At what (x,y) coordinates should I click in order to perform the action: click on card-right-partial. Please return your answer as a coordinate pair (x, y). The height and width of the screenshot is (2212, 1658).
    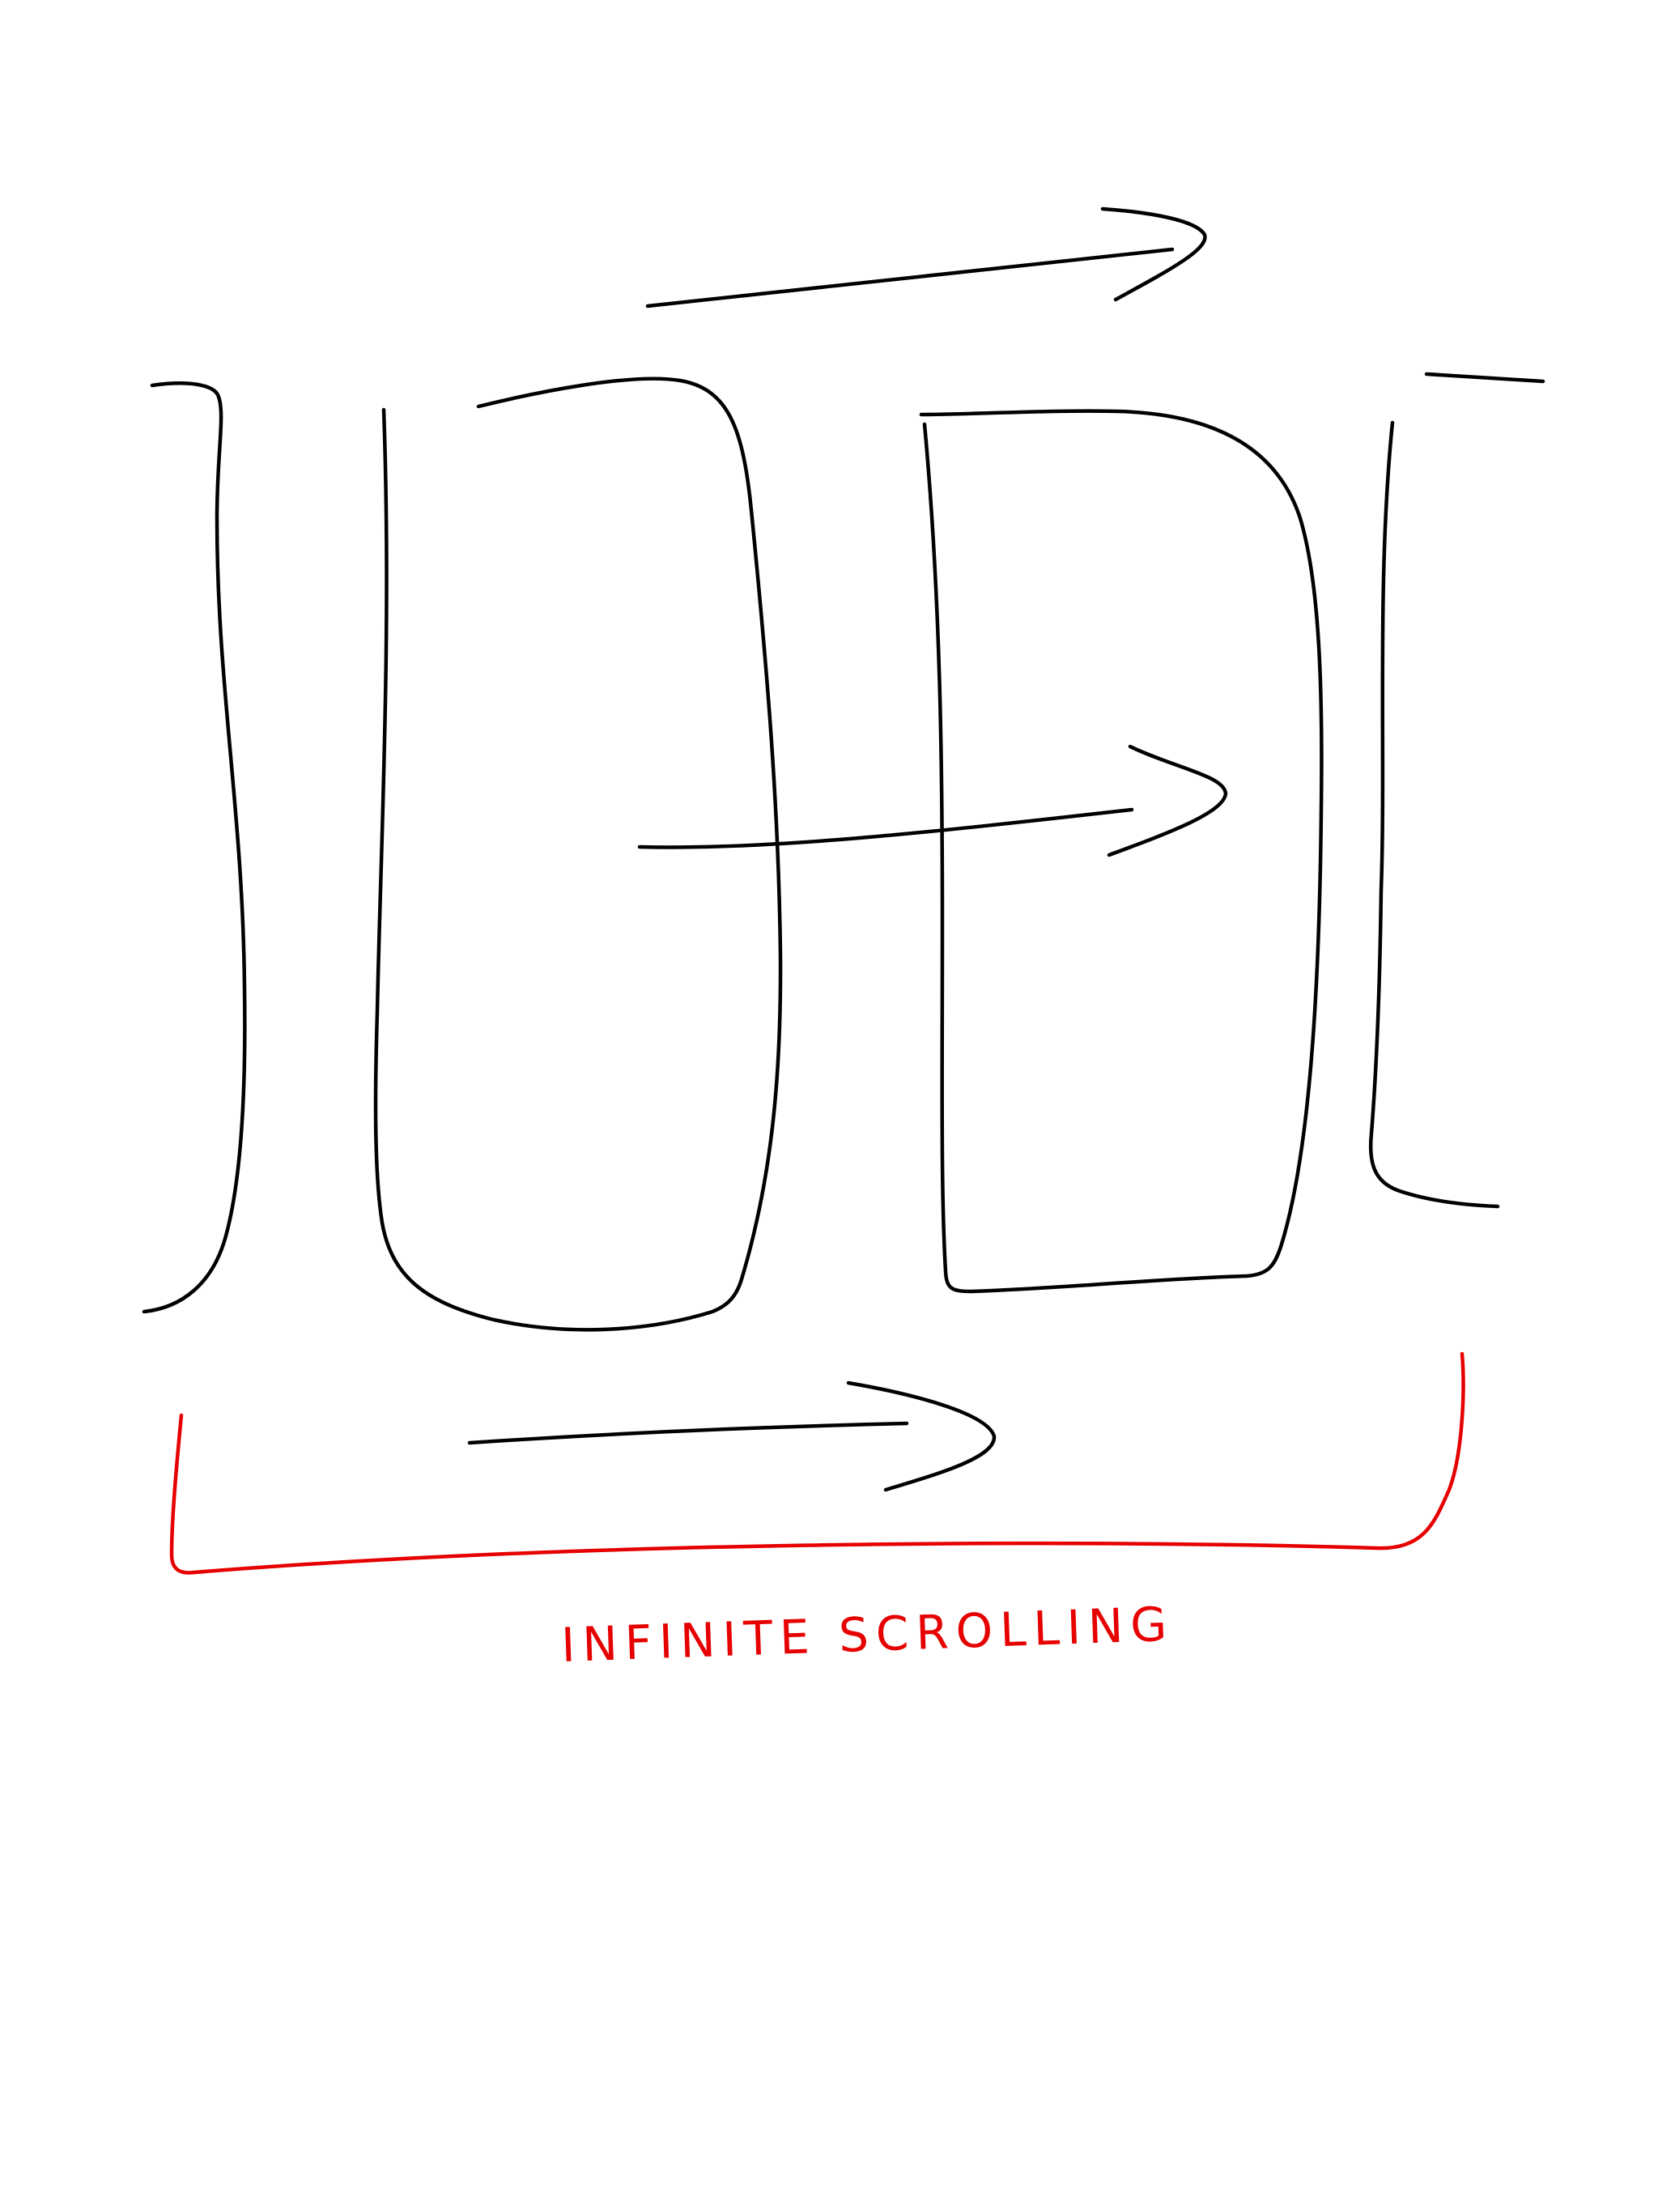
    Looking at the image, I should click on (1434, 815).